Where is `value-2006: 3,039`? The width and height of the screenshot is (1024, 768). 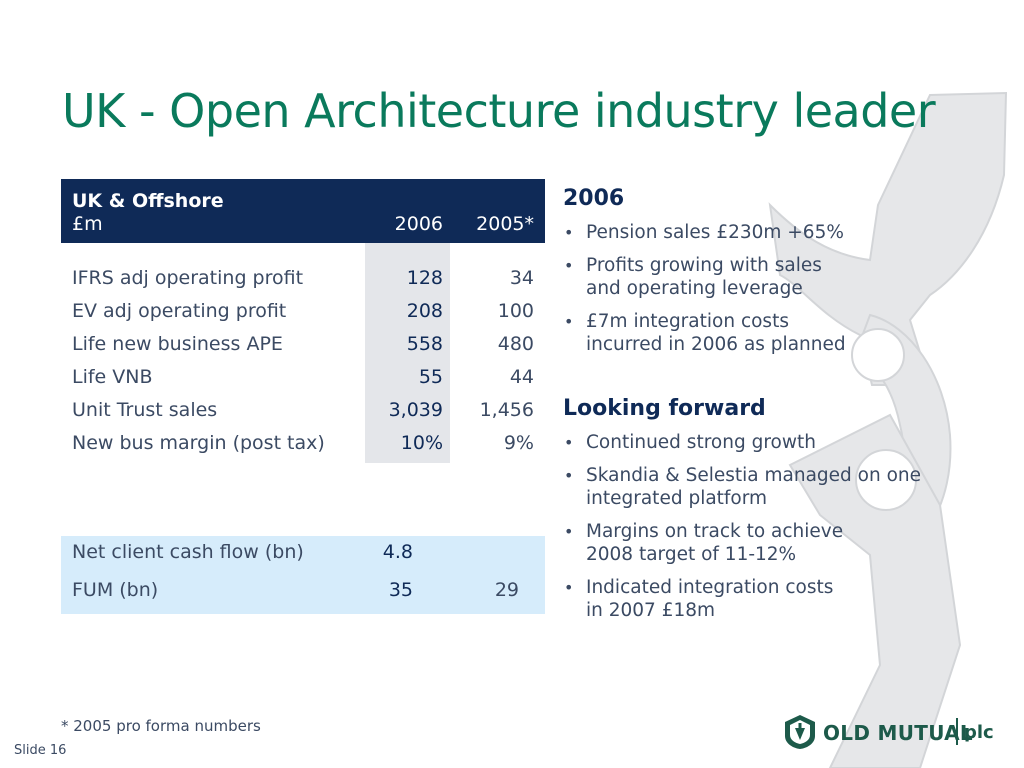
value-2006: 3,039 is located at coordinates (415, 410).